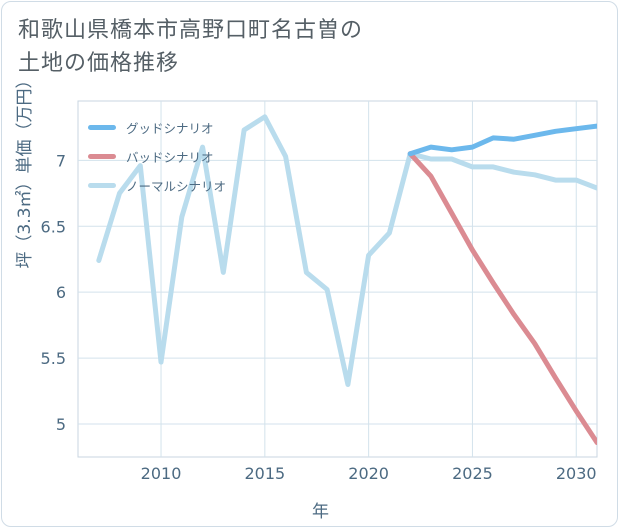  Describe the element at coordinates (99, 63) in the screenshot. I see `chart-title-line-2: 土地の価格推移` at that location.